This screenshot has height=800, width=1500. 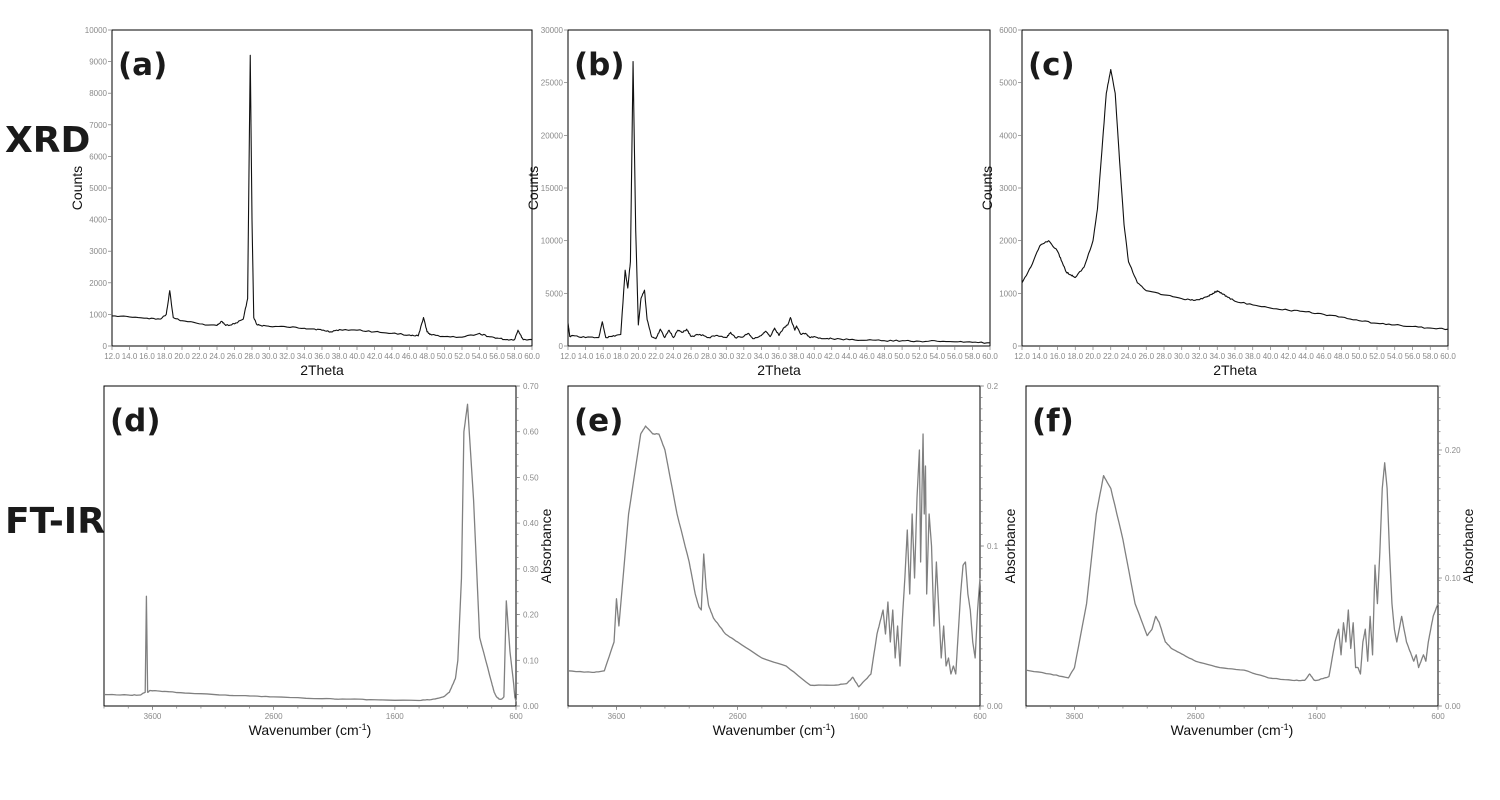 What do you see at coordinates (369, 730) in the screenshot?
I see `x-axis-title-suffix-d: )` at bounding box center [369, 730].